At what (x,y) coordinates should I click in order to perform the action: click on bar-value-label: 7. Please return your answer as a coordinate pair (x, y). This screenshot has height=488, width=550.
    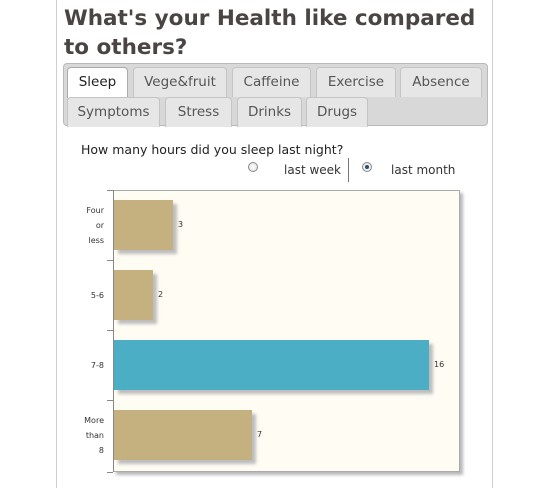
    Looking at the image, I should click on (260, 434).